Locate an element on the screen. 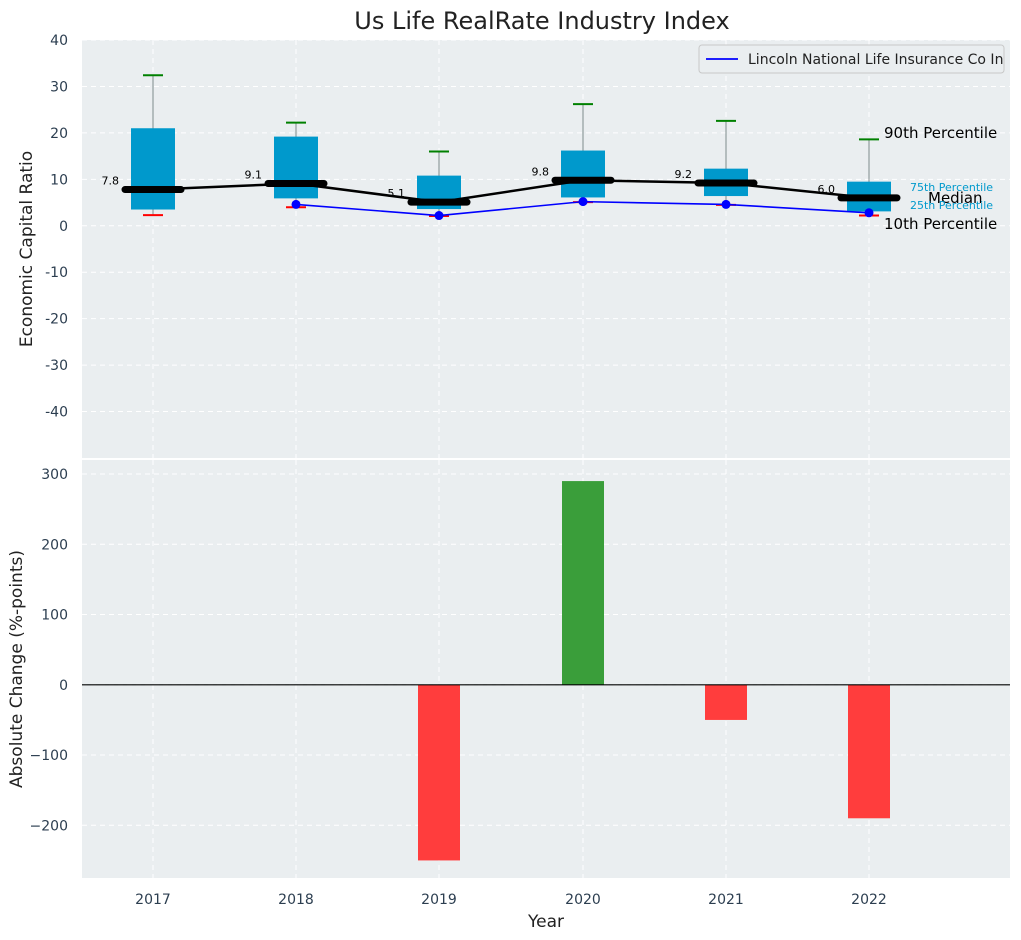 The width and height of the screenshot is (1021, 940). top-y-tick-label: -40 is located at coordinates (56, 413).